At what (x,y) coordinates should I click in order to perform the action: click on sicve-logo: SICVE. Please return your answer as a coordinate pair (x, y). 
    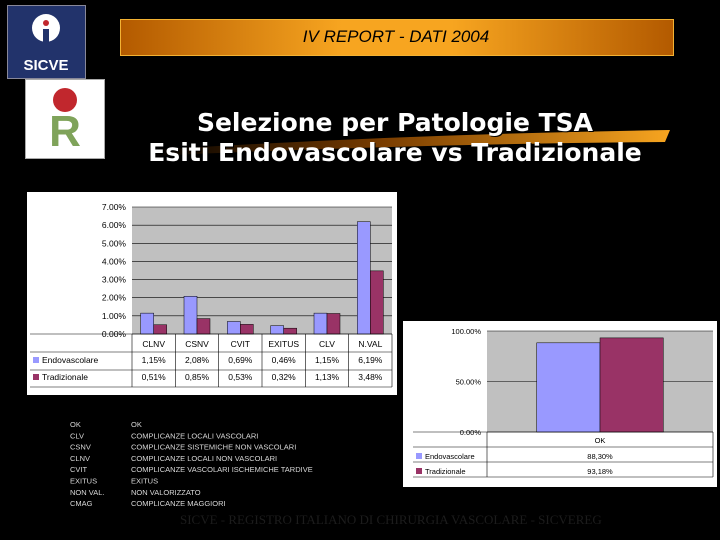
    Looking at the image, I should click on (46, 42).